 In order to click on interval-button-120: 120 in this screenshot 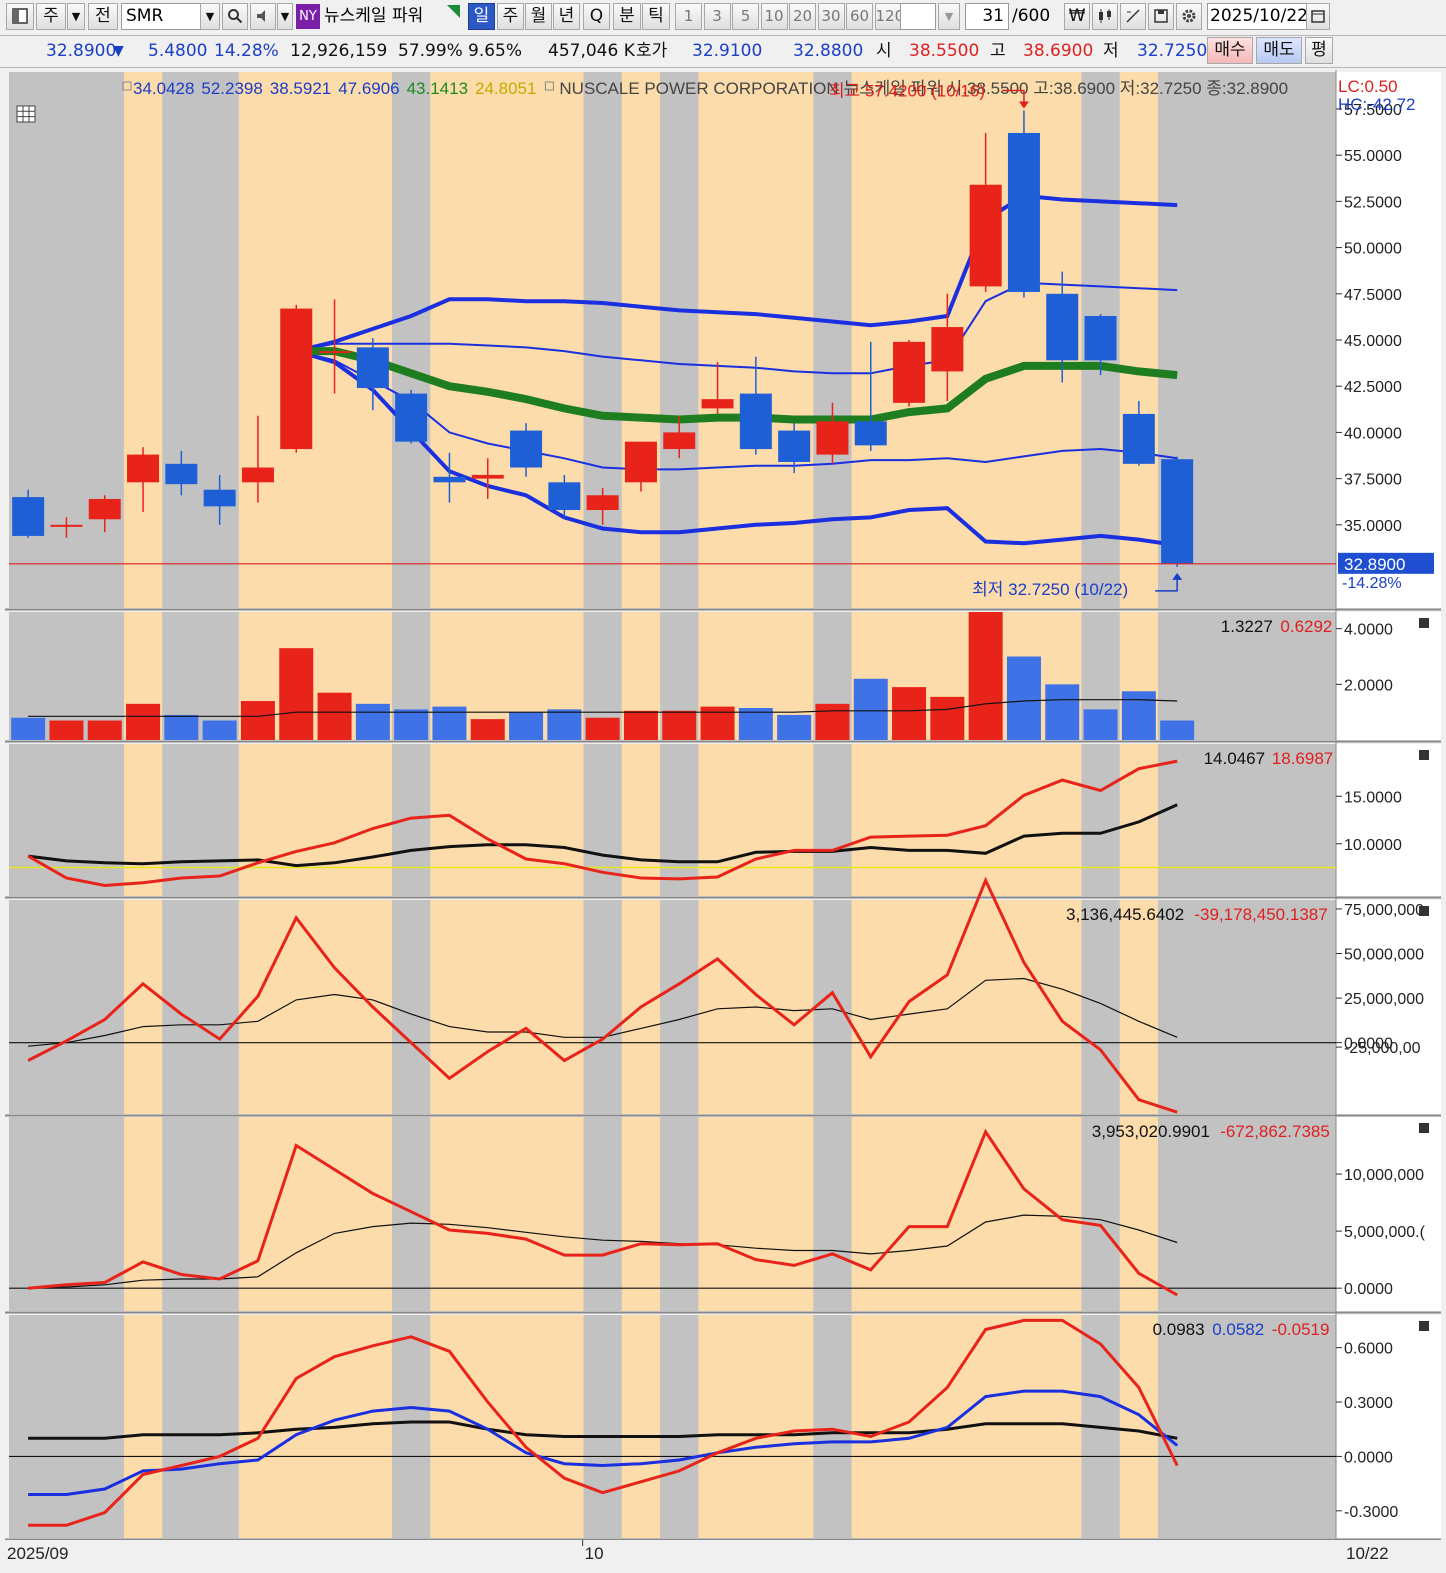, I will do `click(889, 16)`.